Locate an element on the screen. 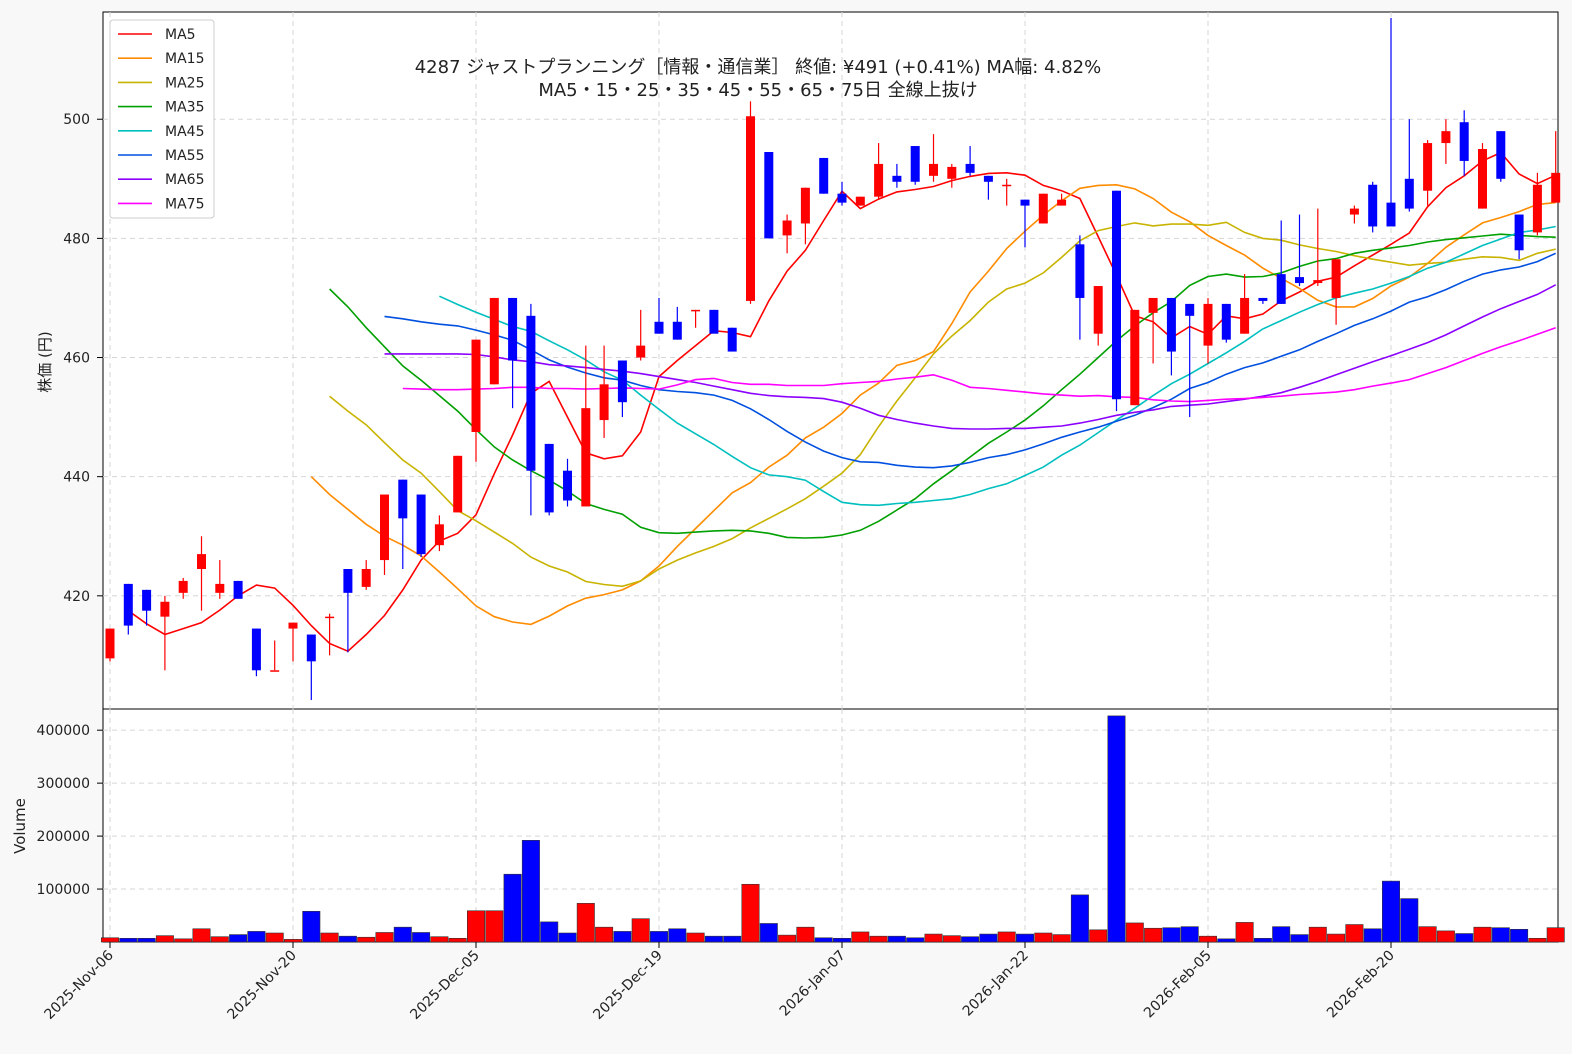 This screenshot has height=1054, width=1572. price-axis-label: 株価 (円) is located at coordinates (45, 361).